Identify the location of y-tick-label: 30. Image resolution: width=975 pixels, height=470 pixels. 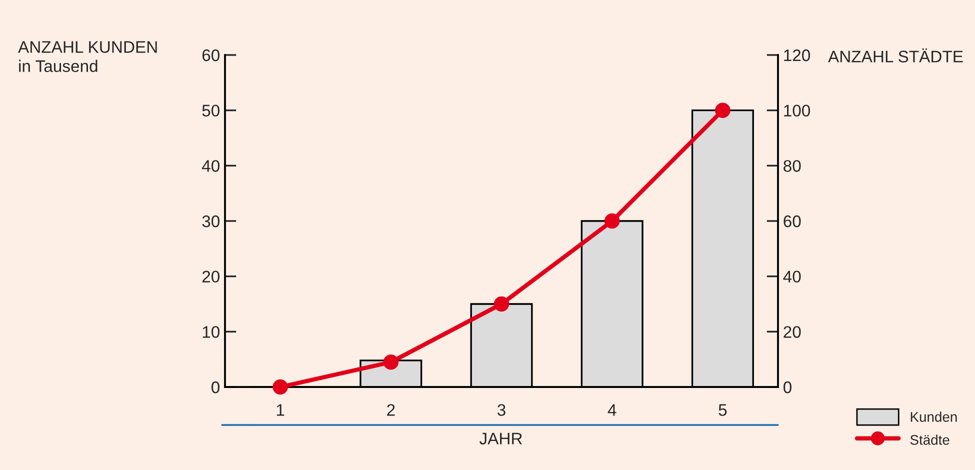
(211, 221).